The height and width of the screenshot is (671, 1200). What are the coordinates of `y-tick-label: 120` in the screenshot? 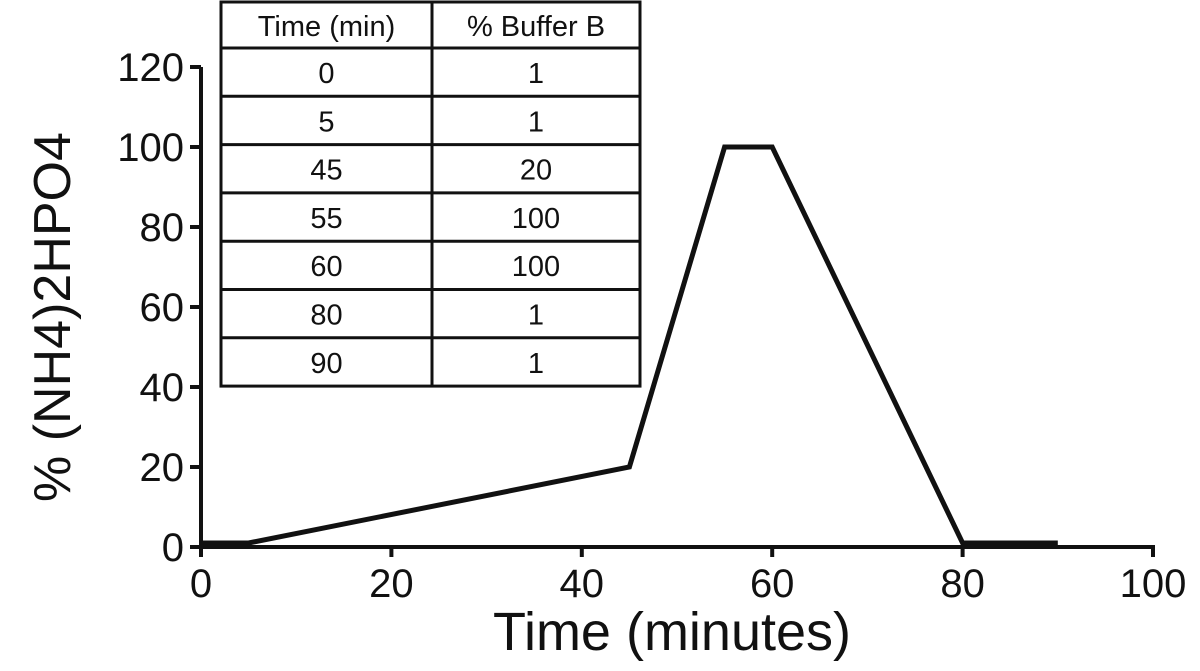 It's located at (150, 68).